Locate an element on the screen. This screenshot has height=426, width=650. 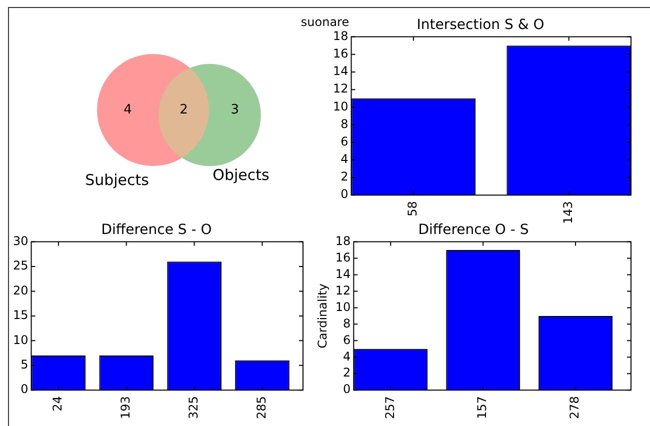
x-tick-label: 325 is located at coordinates (193, 407).